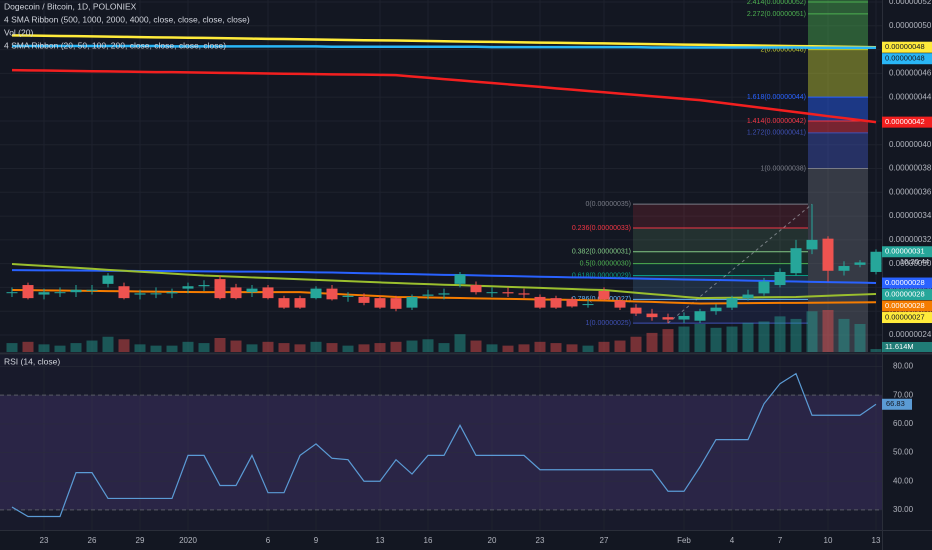  What do you see at coordinates (380, 540) in the screenshot?
I see `x-tick-label: 13` at bounding box center [380, 540].